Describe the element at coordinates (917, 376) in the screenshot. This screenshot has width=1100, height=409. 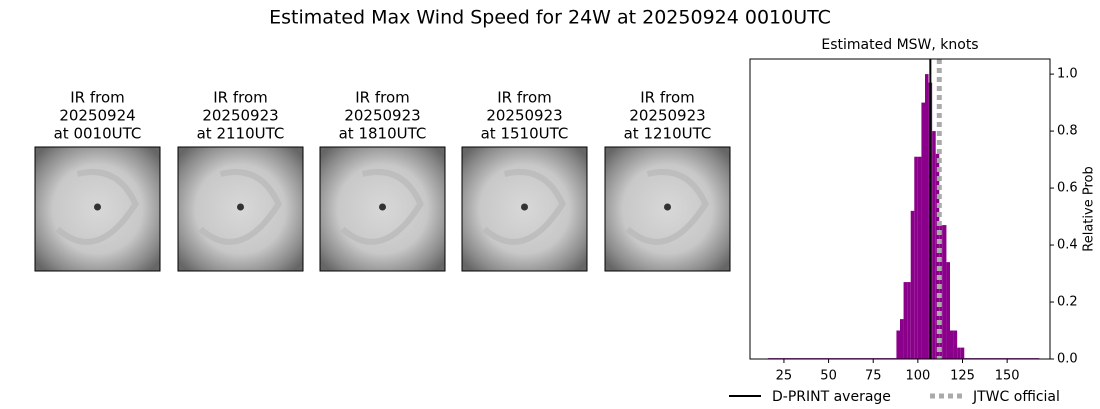
I see `x-tick-label: 100` at that location.